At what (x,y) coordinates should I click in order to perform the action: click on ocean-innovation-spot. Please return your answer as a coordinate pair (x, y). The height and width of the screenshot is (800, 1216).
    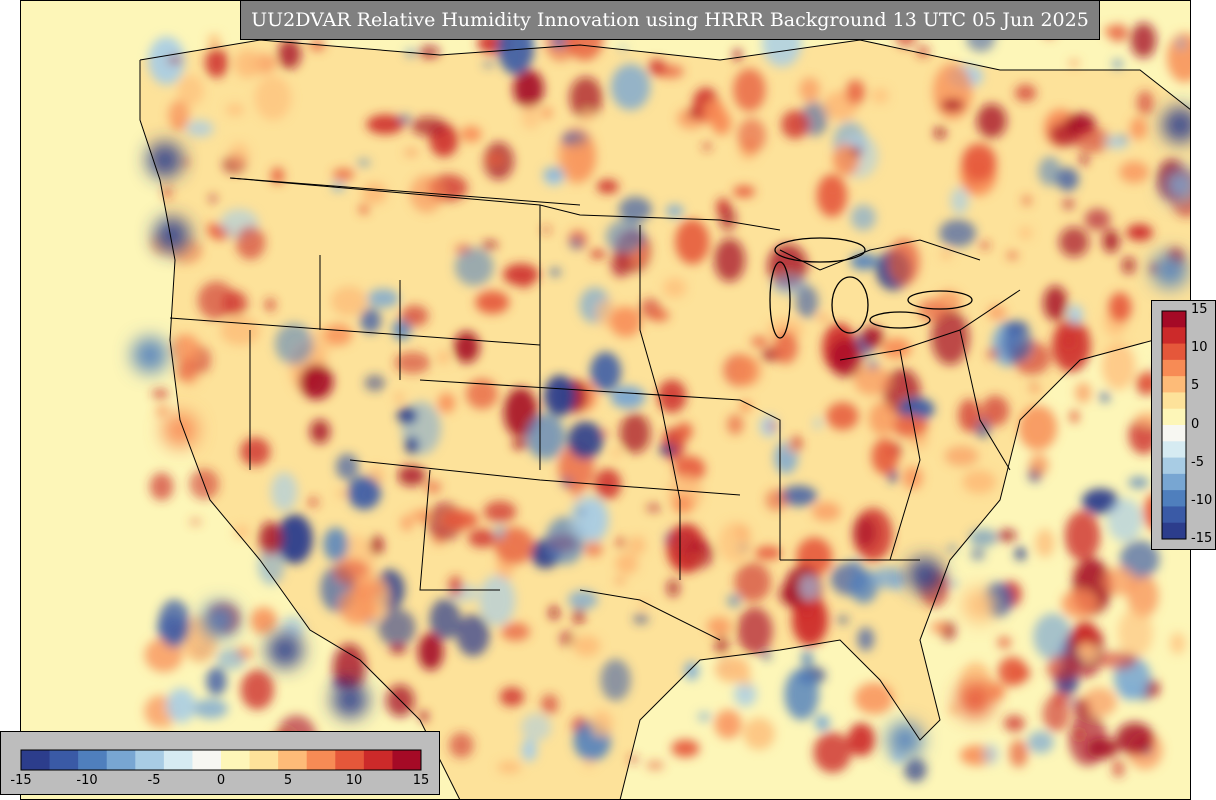
    Looking at the image, I should click on (925, 575).